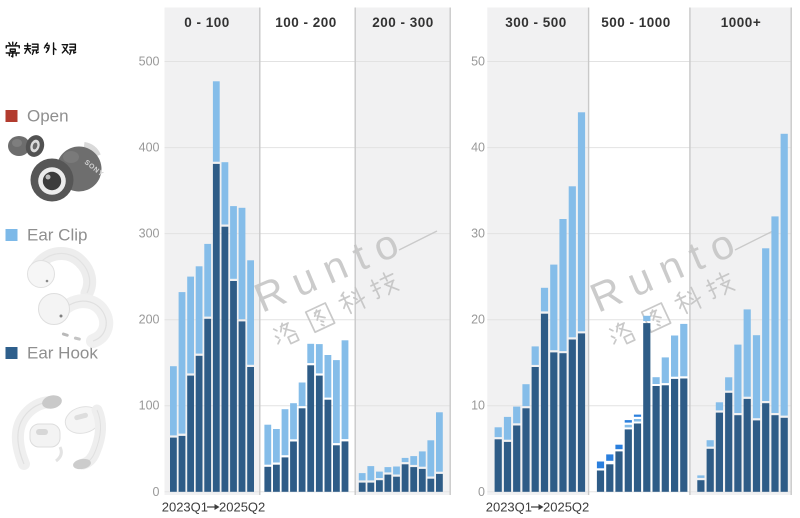  I want to click on svg-text: 0 - 100, so click(207, 22).